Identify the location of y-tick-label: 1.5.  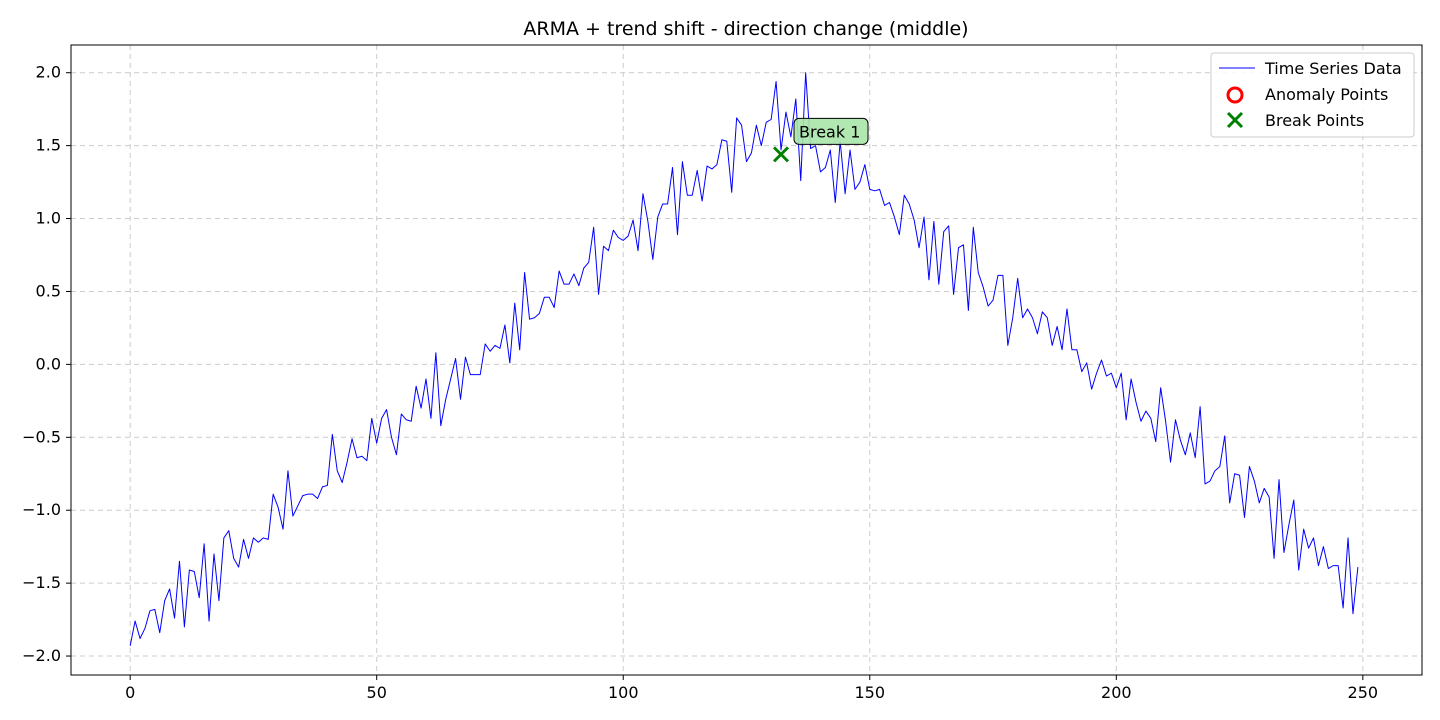
(48, 145).